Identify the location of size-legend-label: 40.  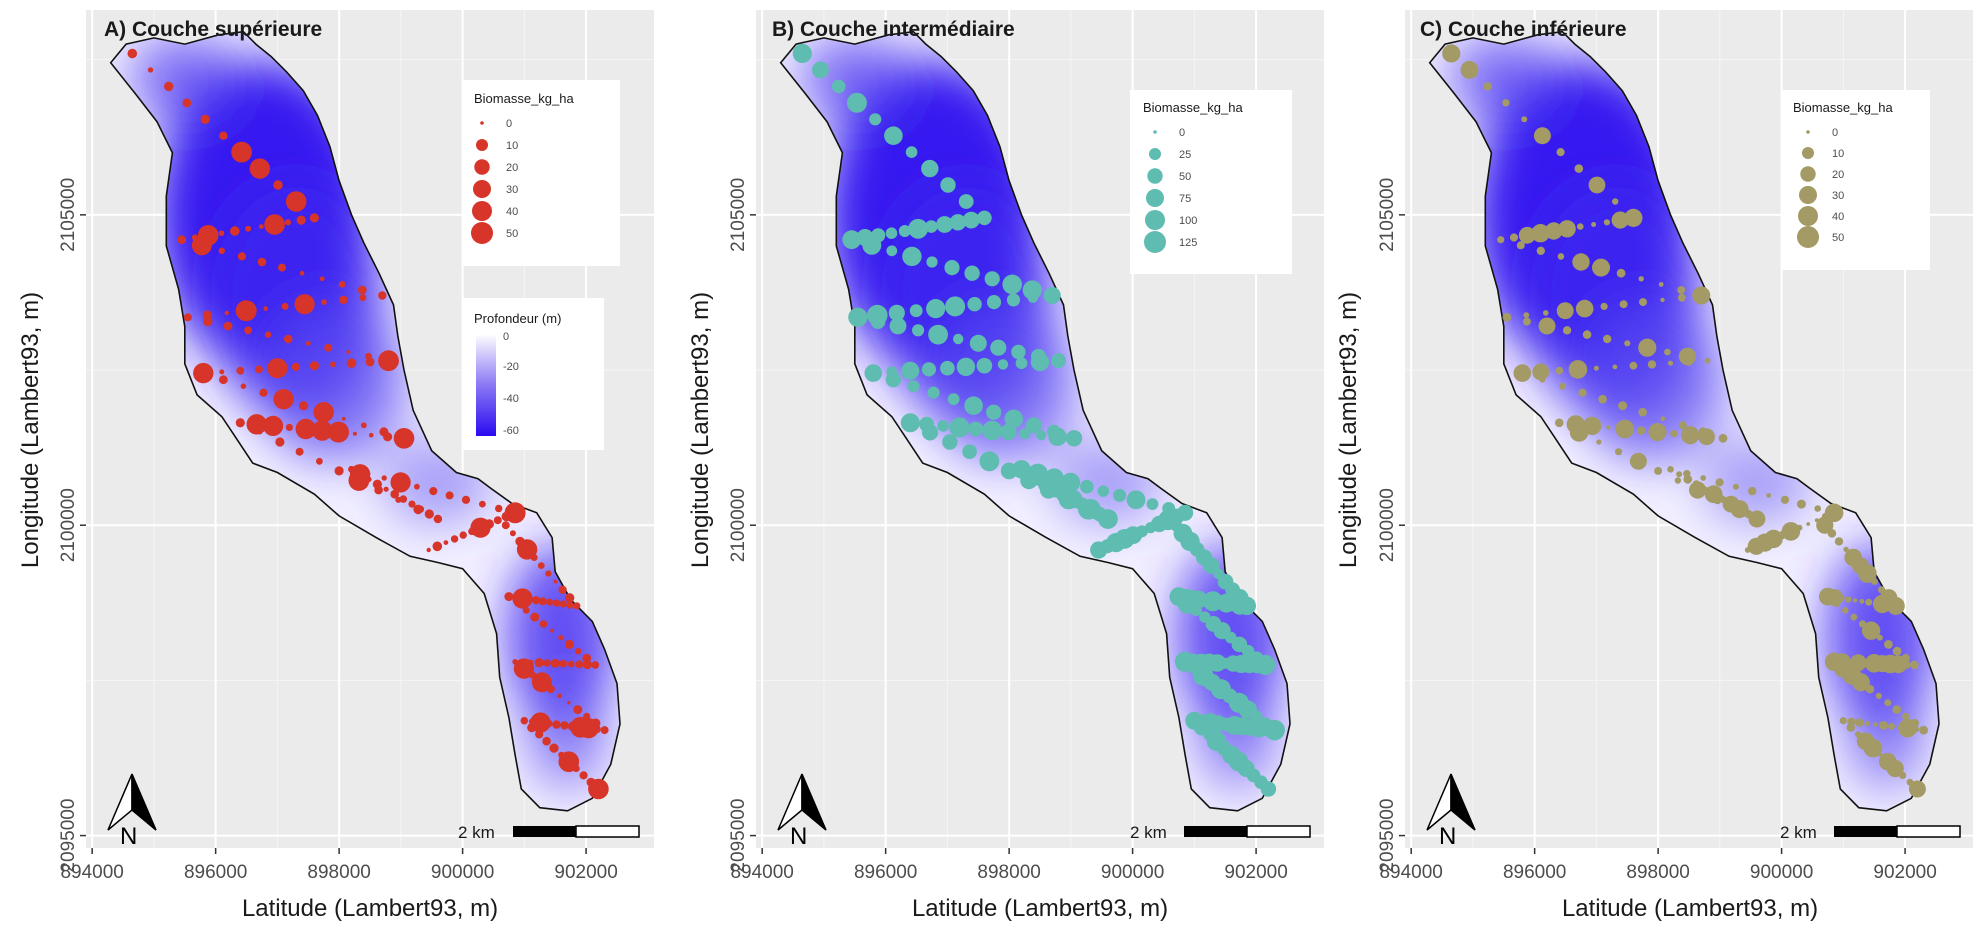
(512, 212).